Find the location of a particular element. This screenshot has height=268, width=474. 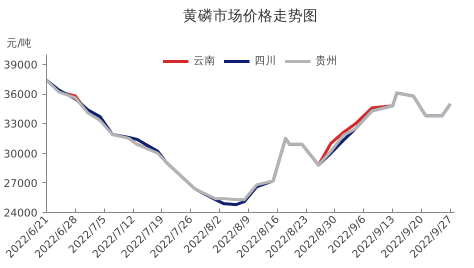

y-tick-label: 24000 is located at coordinates (21, 213).